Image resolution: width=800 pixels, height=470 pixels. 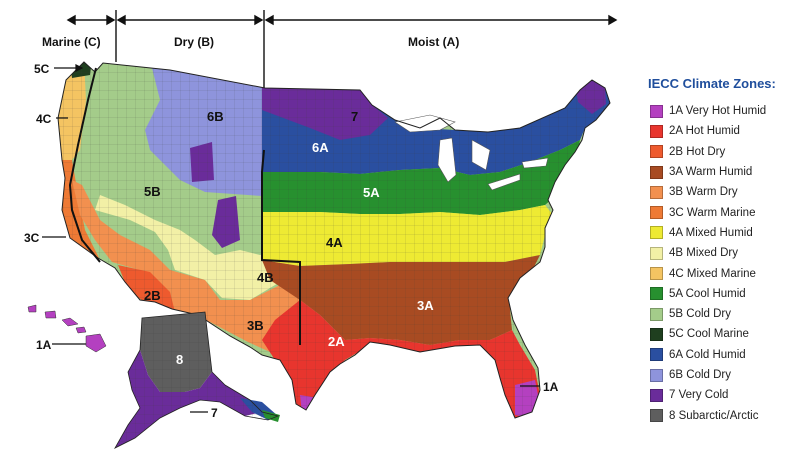 I want to click on legend-item: 4C Mixed Marine, so click(x=721, y=273).